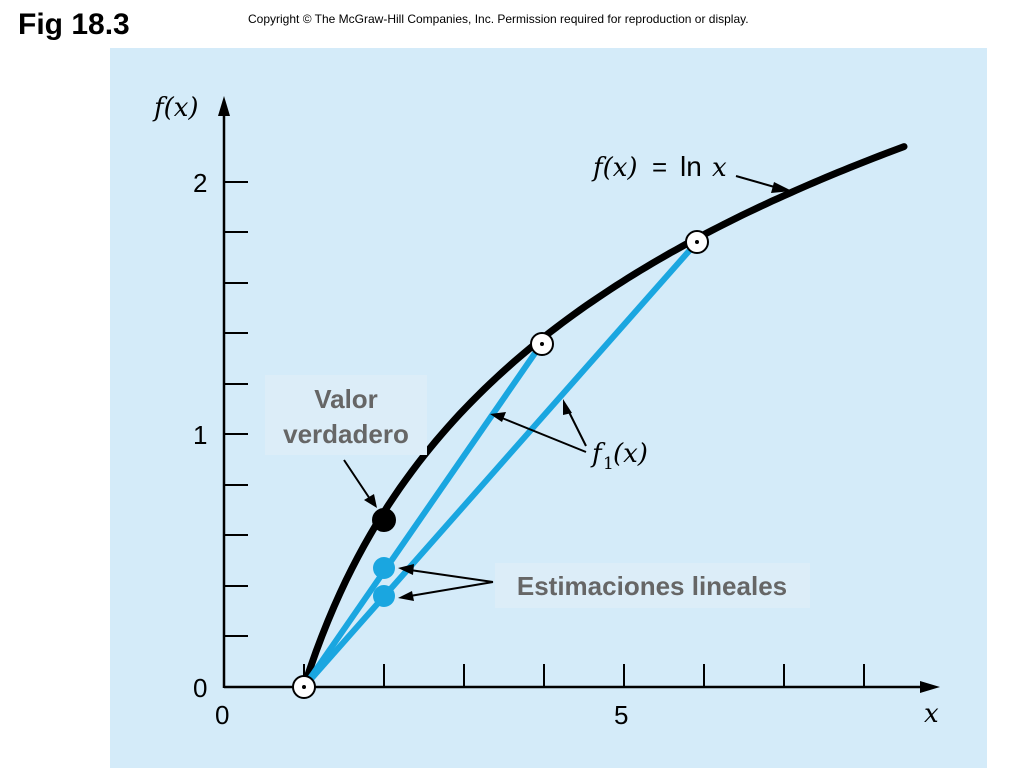  What do you see at coordinates (781, 187) in the screenshot?
I see `curve-label-arrowhead` at bounding box center [781, 187].